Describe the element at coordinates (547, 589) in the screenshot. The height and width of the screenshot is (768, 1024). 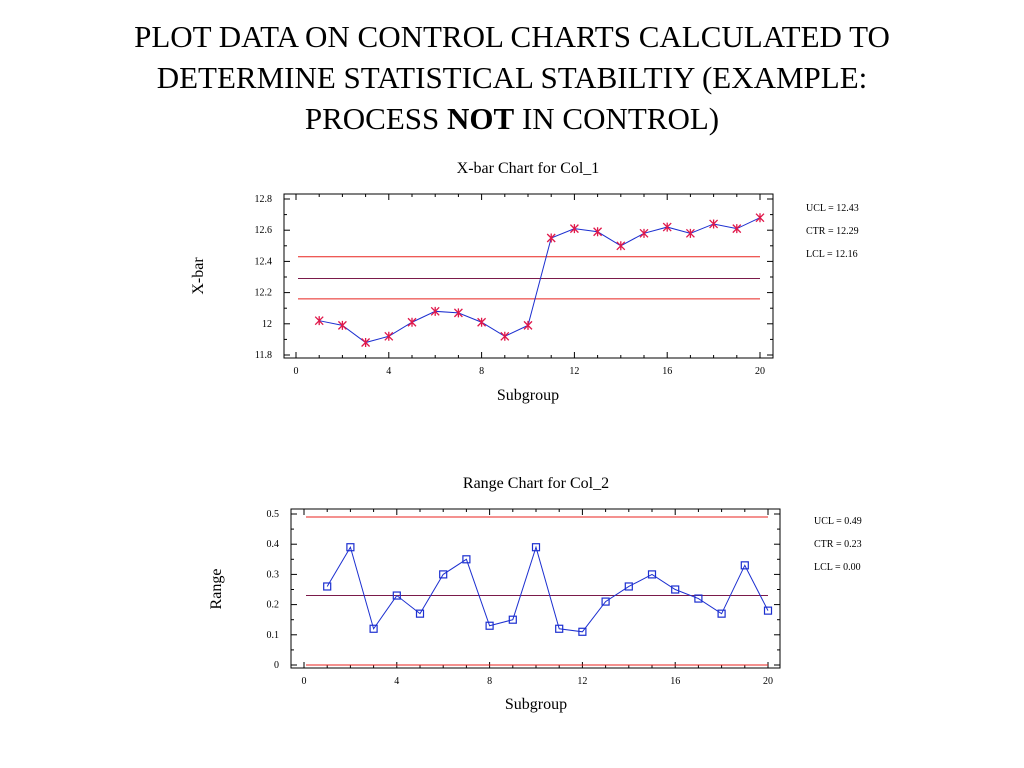
I see `chart-2-series-line` at that location.